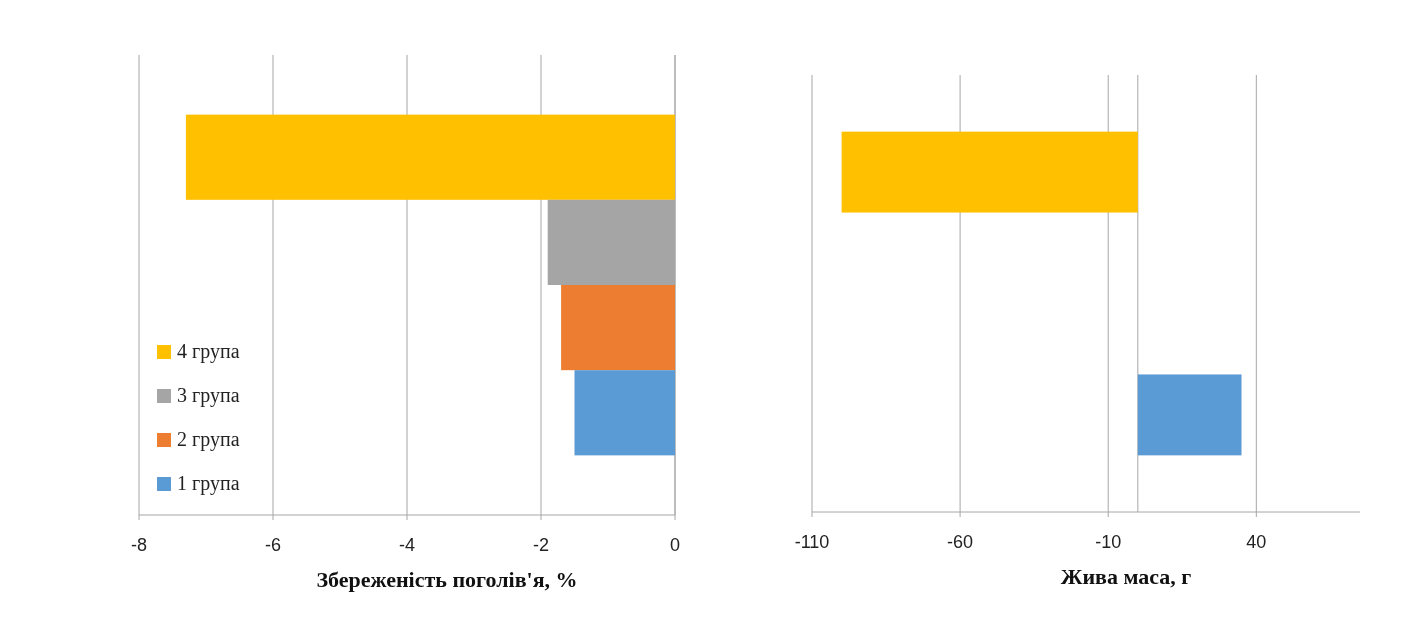  Describe the element at coordinates (960, 542) in the screenshot. I see `x-tick-label: -60` at that location.